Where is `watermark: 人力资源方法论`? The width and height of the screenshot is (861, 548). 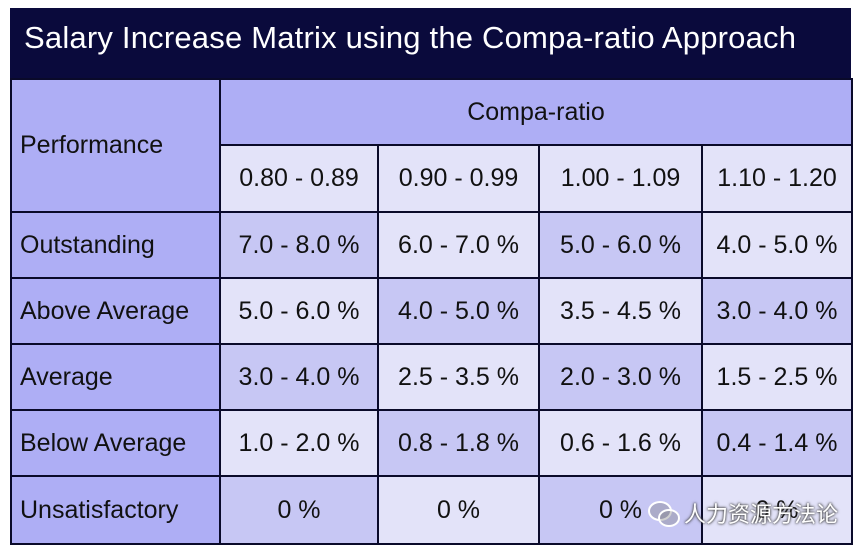 watermark: 人力资源方法论 is located at coordinates (742, 513).